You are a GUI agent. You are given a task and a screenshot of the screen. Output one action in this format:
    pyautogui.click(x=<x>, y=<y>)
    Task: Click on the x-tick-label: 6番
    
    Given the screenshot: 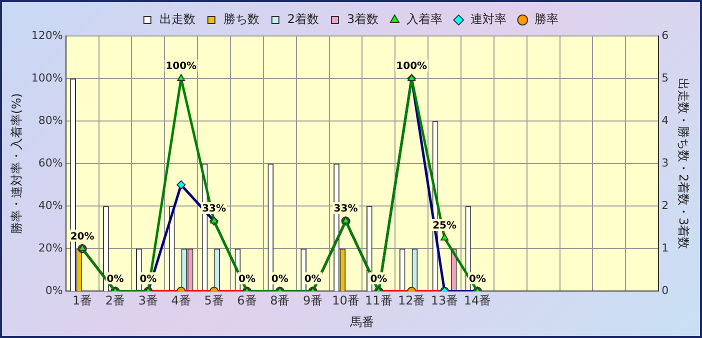 What is the action you would take?
    pyautogui.click(x=247, y=301)
    